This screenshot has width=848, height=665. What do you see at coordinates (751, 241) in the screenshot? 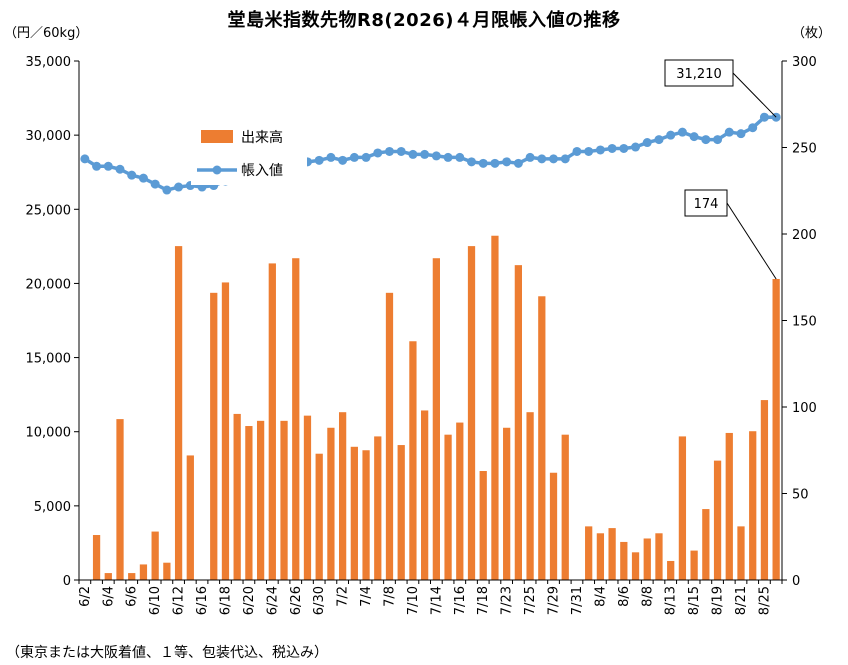
I see `callout-leader` at bounding box center [751, 241].